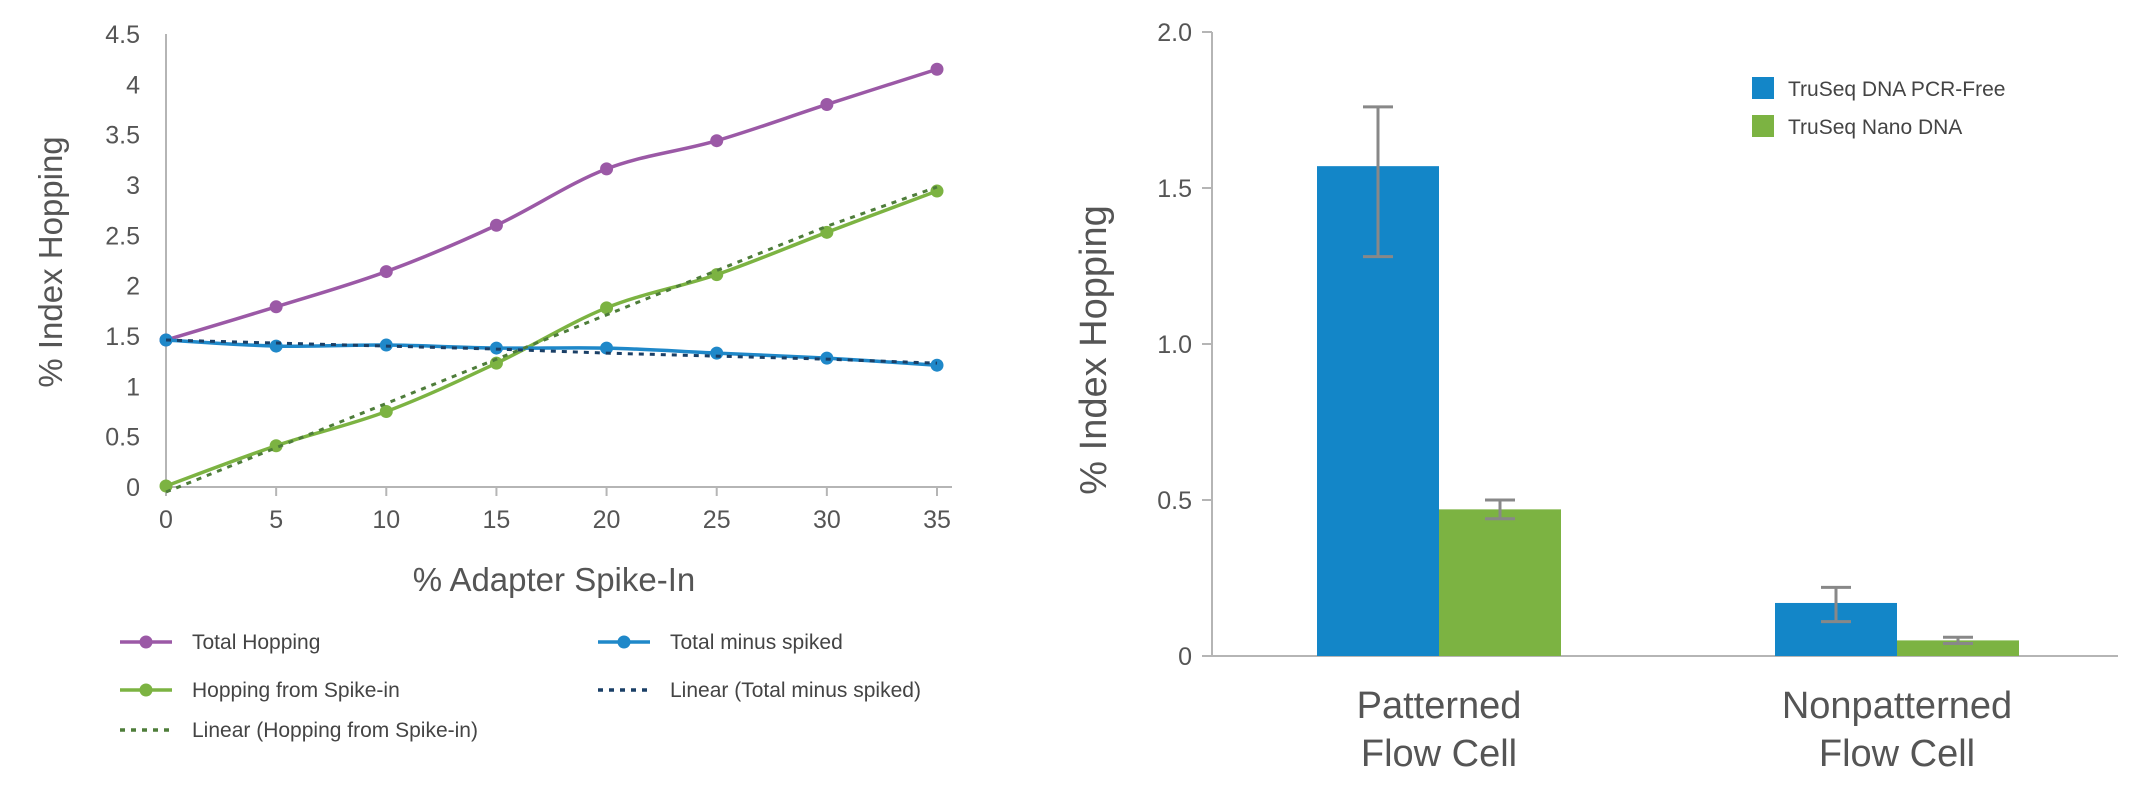 Image resolution: width=2144 pixels, height=804 pixels. What do you see at coordinates (122, 35) in the screenshot?
I see `line-chart-y-tick-label: 4.5` at bounding box center [122, 35].